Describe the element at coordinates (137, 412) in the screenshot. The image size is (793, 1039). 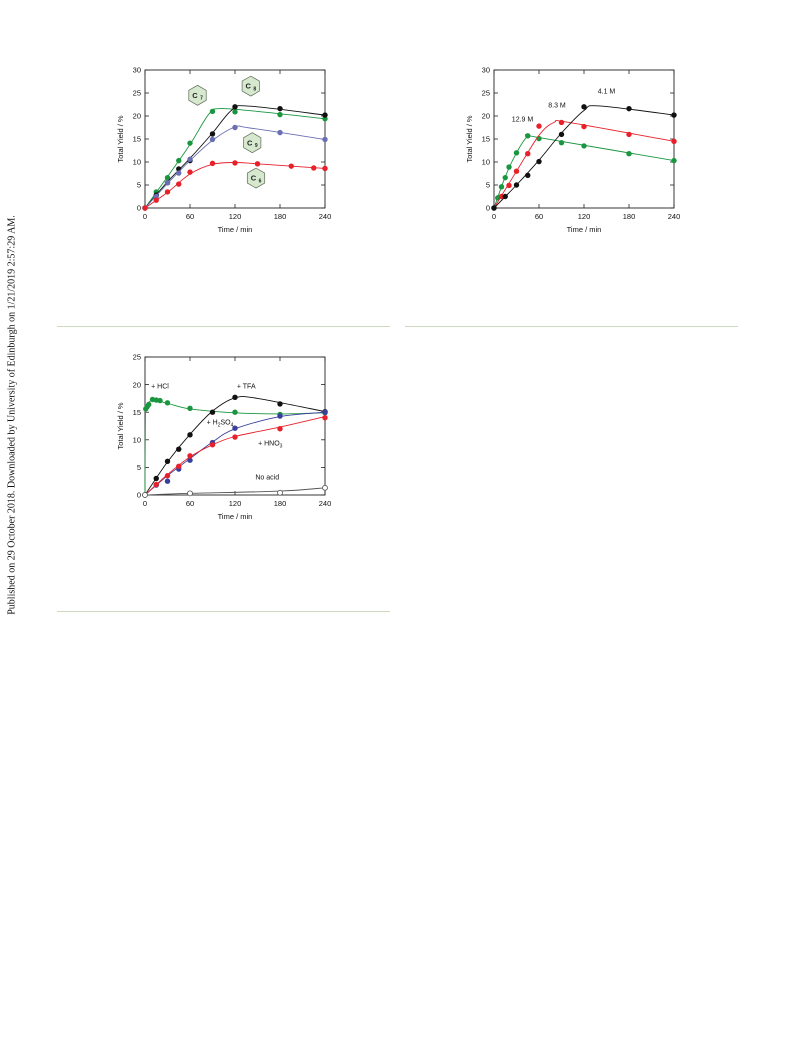
I see `y-tick-label: 15` at that location.